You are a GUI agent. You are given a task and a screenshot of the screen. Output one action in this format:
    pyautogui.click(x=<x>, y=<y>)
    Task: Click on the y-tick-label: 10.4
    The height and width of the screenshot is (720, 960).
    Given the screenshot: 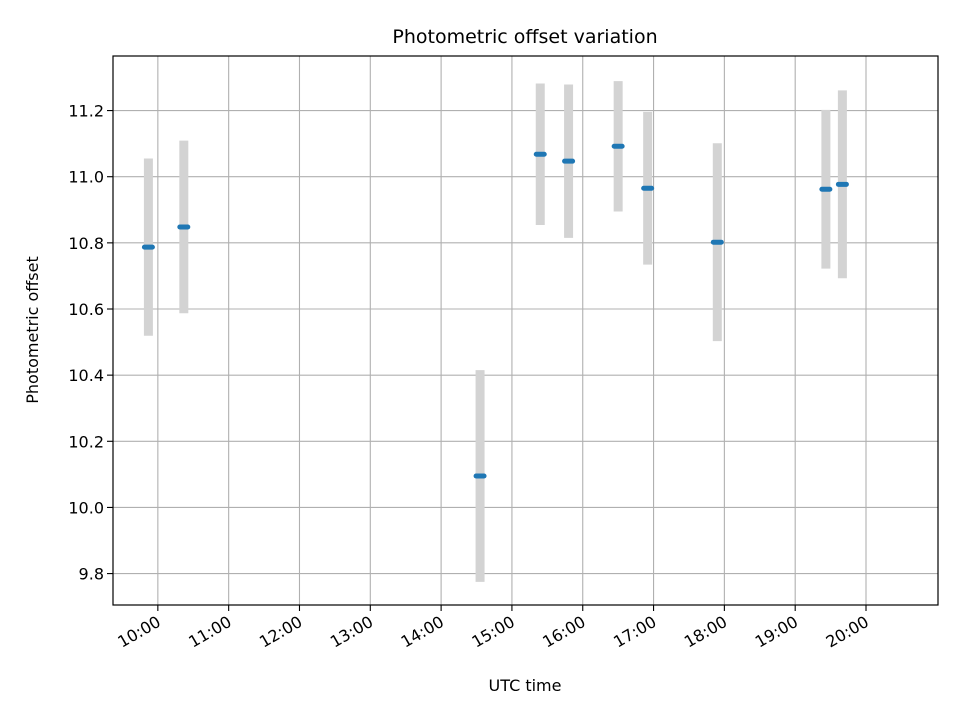 What is the action you would take?
    pyautogui.click(x=86, y=375)
    